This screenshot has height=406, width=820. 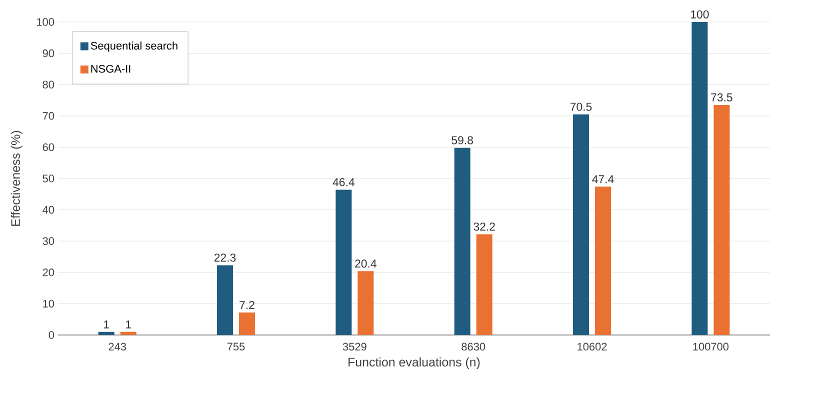 What do you see at coordinates (581, 106) in the screenshot?
I see `data-label: 70.5` at bounding box center [581, 106].